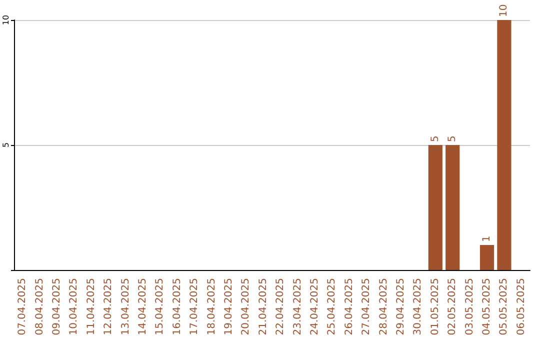 The height and width of the screenshot is (340, 540). I want to click on x-tick-label: 02.05.2025, so click(452, 307).